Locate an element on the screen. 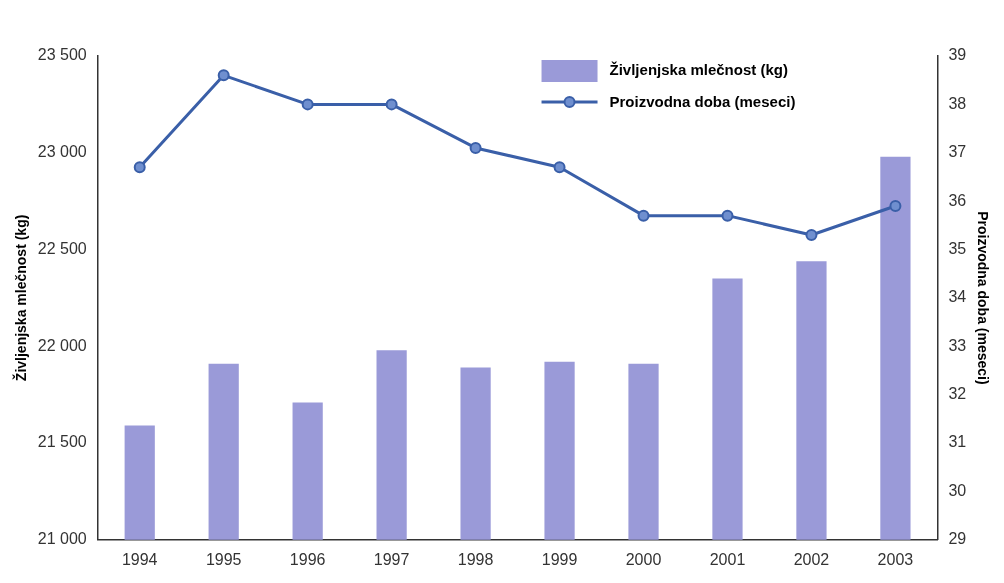 The image size is (1004, 583). y2-tick-label: 39 is located at coordinates (957, 55).